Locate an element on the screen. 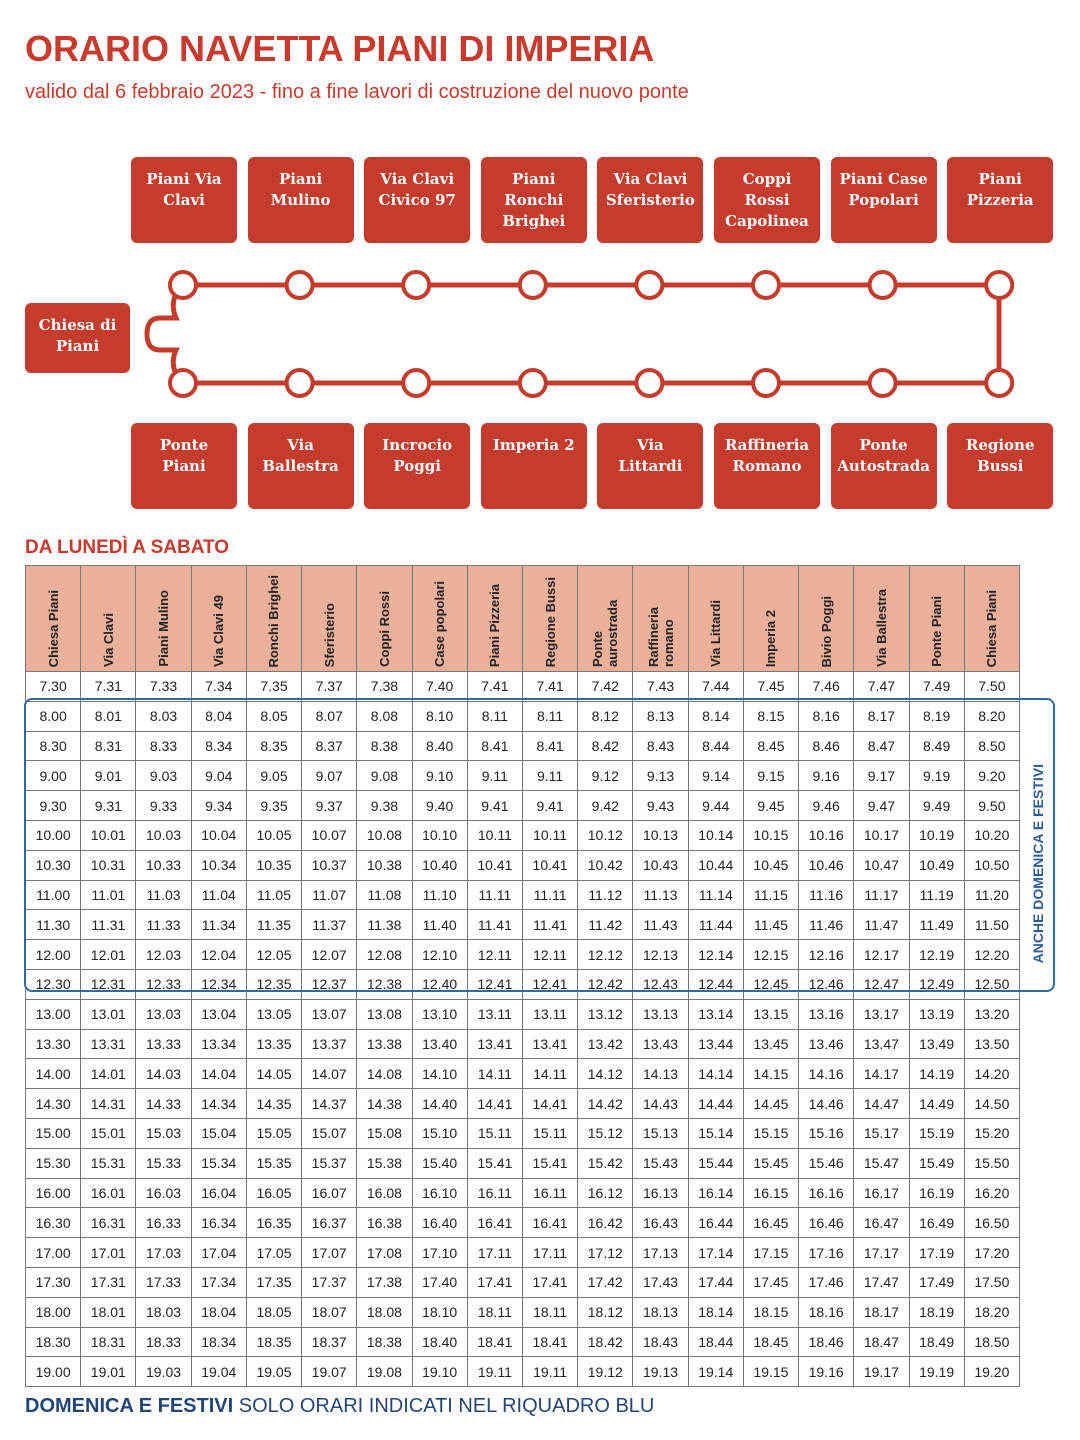 This screenshot has width=1080, height=1440. time-cell: 13.14 is located at coordinates (715, 1014).